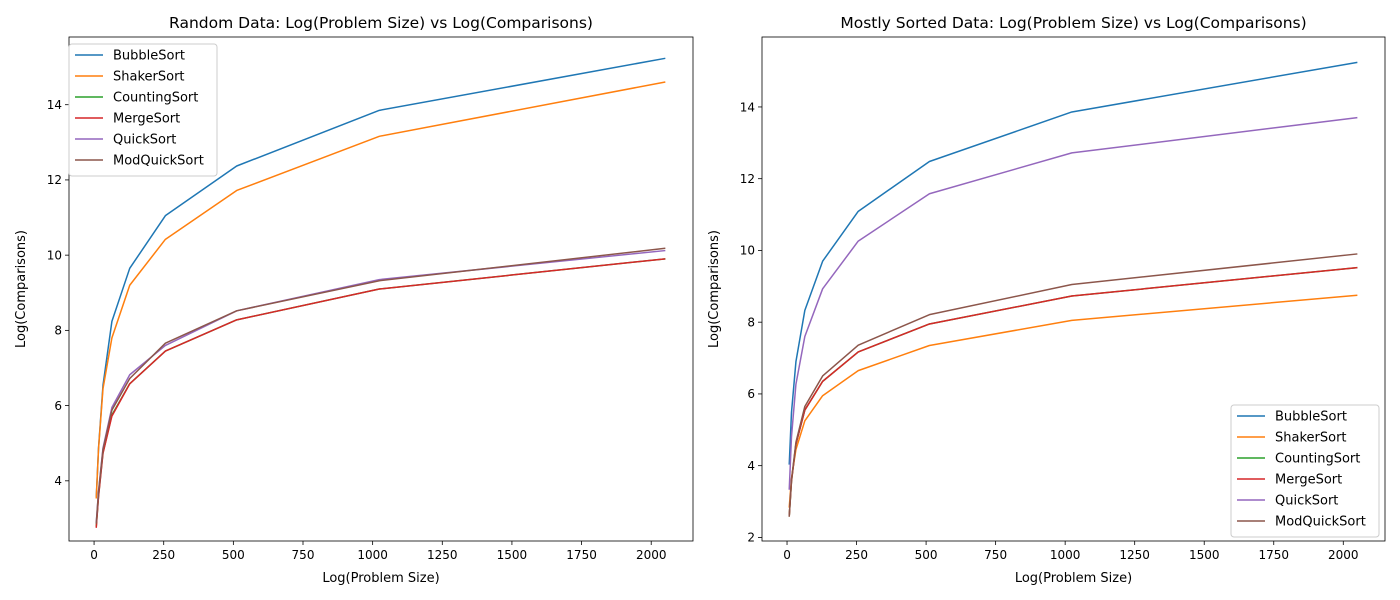 The height and width of the screenshot is (600, 1400). What do you see at coordinates (149, 77) in the screenshot?
I see `chart-1-legend-label-shakersort: ShakerSort` at bounding box center [149, 77].